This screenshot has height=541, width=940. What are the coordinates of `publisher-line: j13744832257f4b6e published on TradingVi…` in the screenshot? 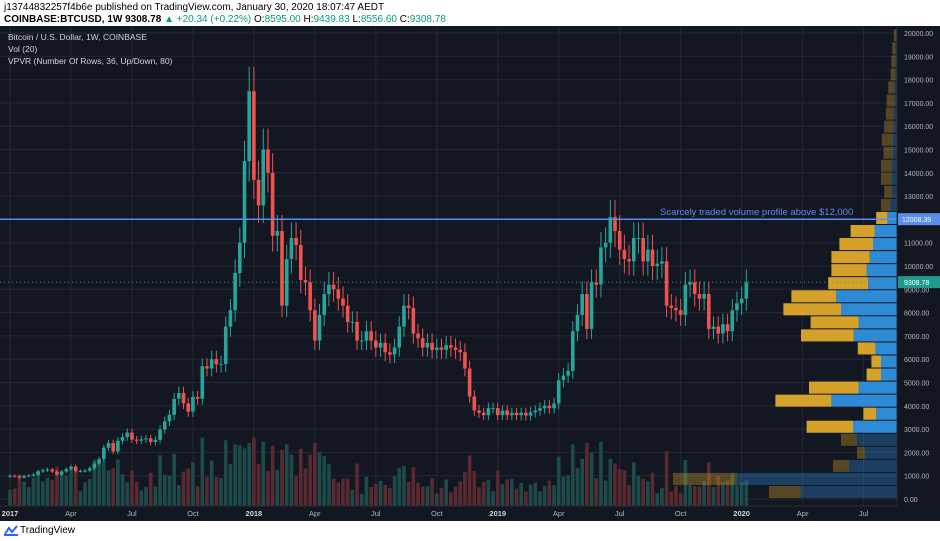 It's located at (194, 7).